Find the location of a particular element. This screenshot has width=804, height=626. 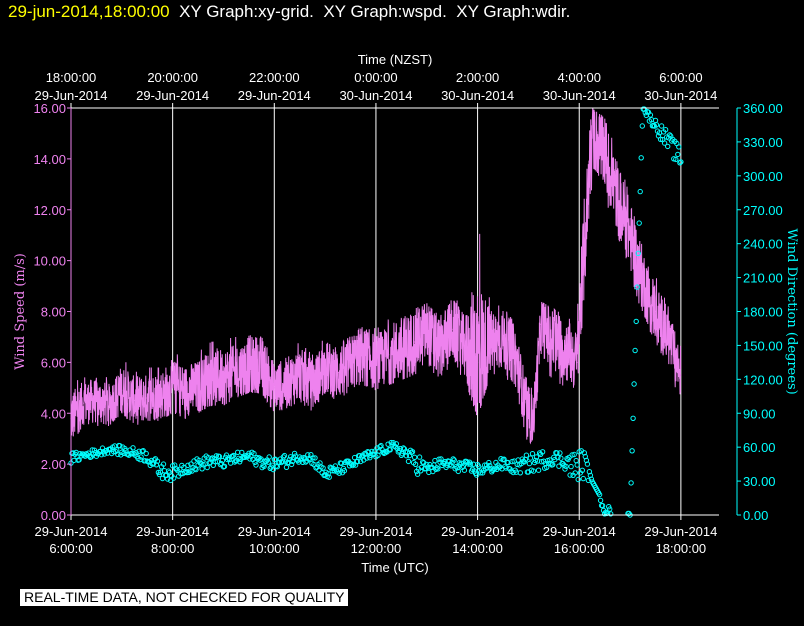

utc-tick-time: 8:00:00 is located at coordinates (172, 548).